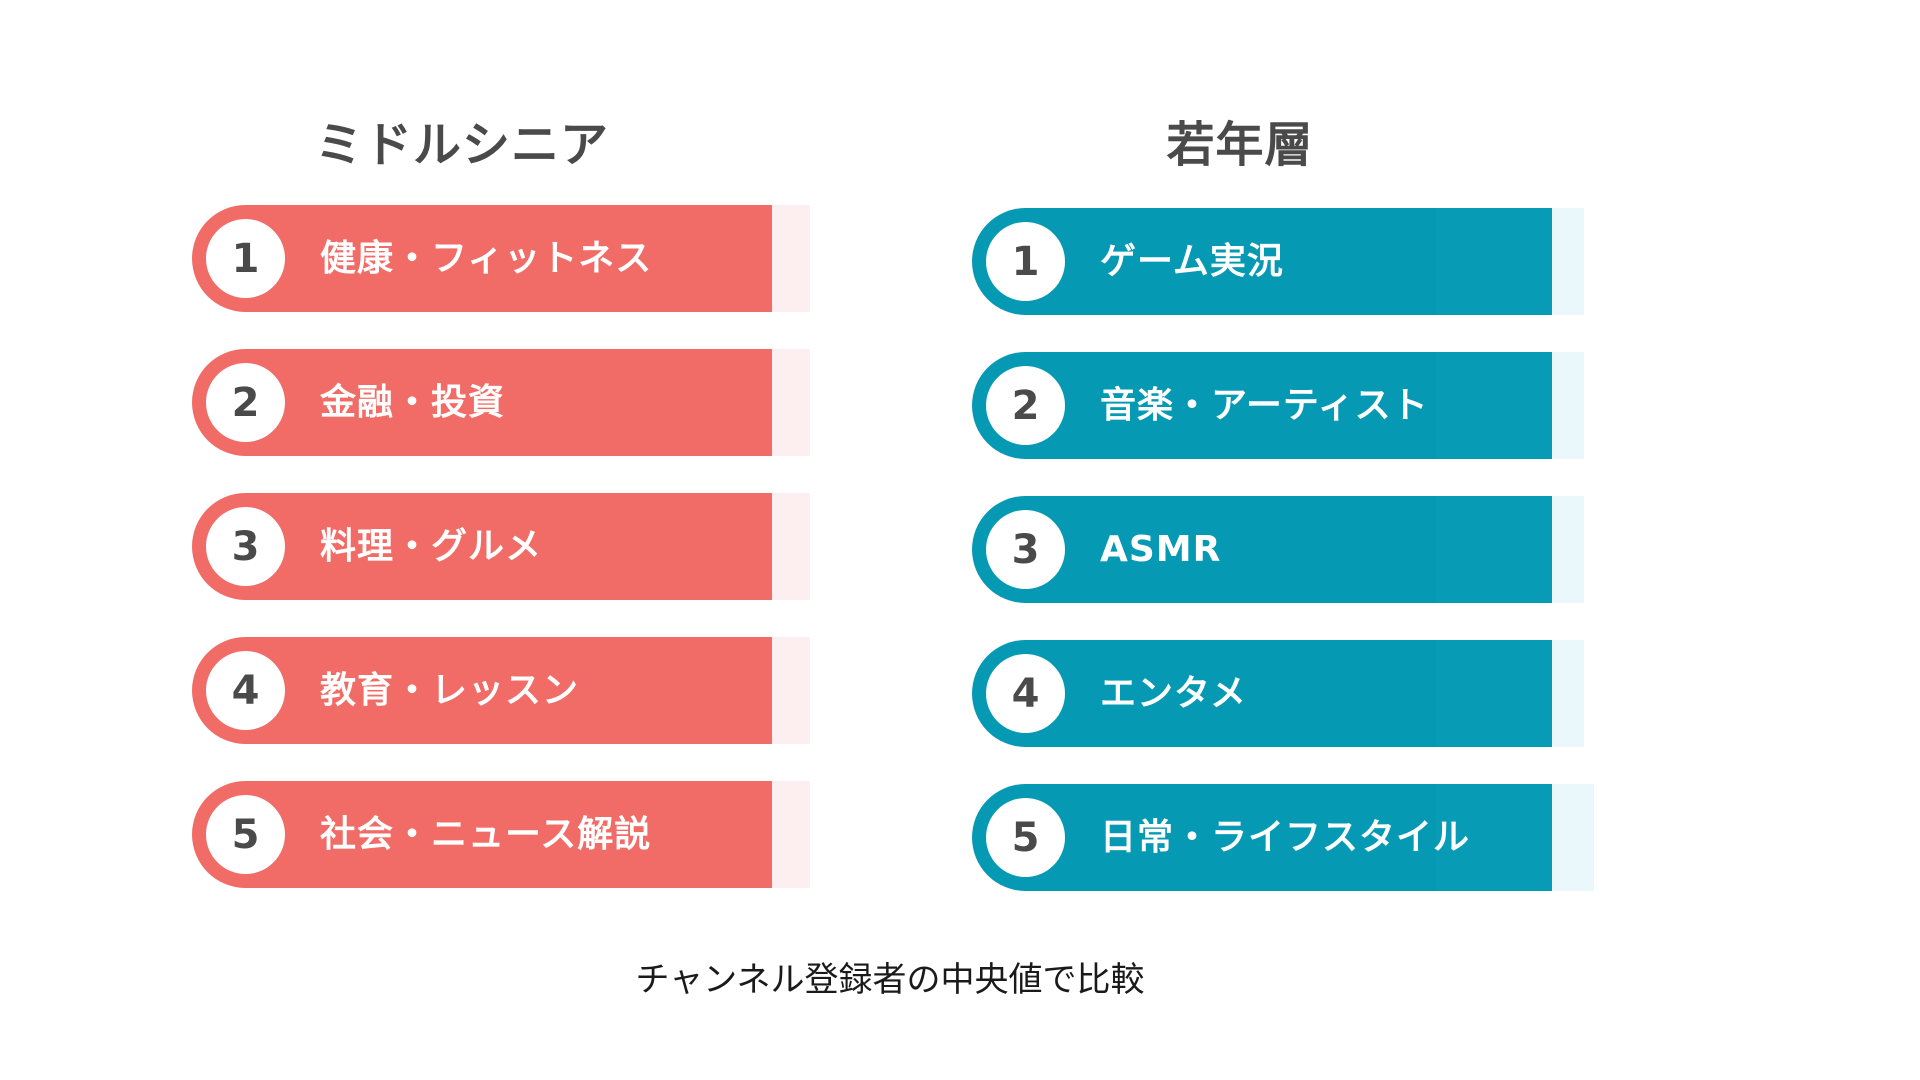  I want to click on youth-item-bar: 1 ゲーム実況, so click(1262, 261).